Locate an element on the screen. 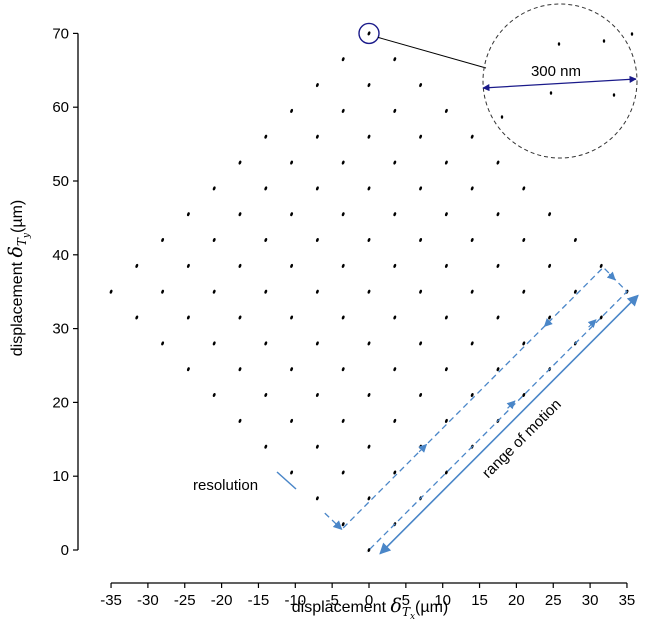 The height and width of the screenshot is (628, 657). x-tick-label: -20 is located at coordinates (222, 600).